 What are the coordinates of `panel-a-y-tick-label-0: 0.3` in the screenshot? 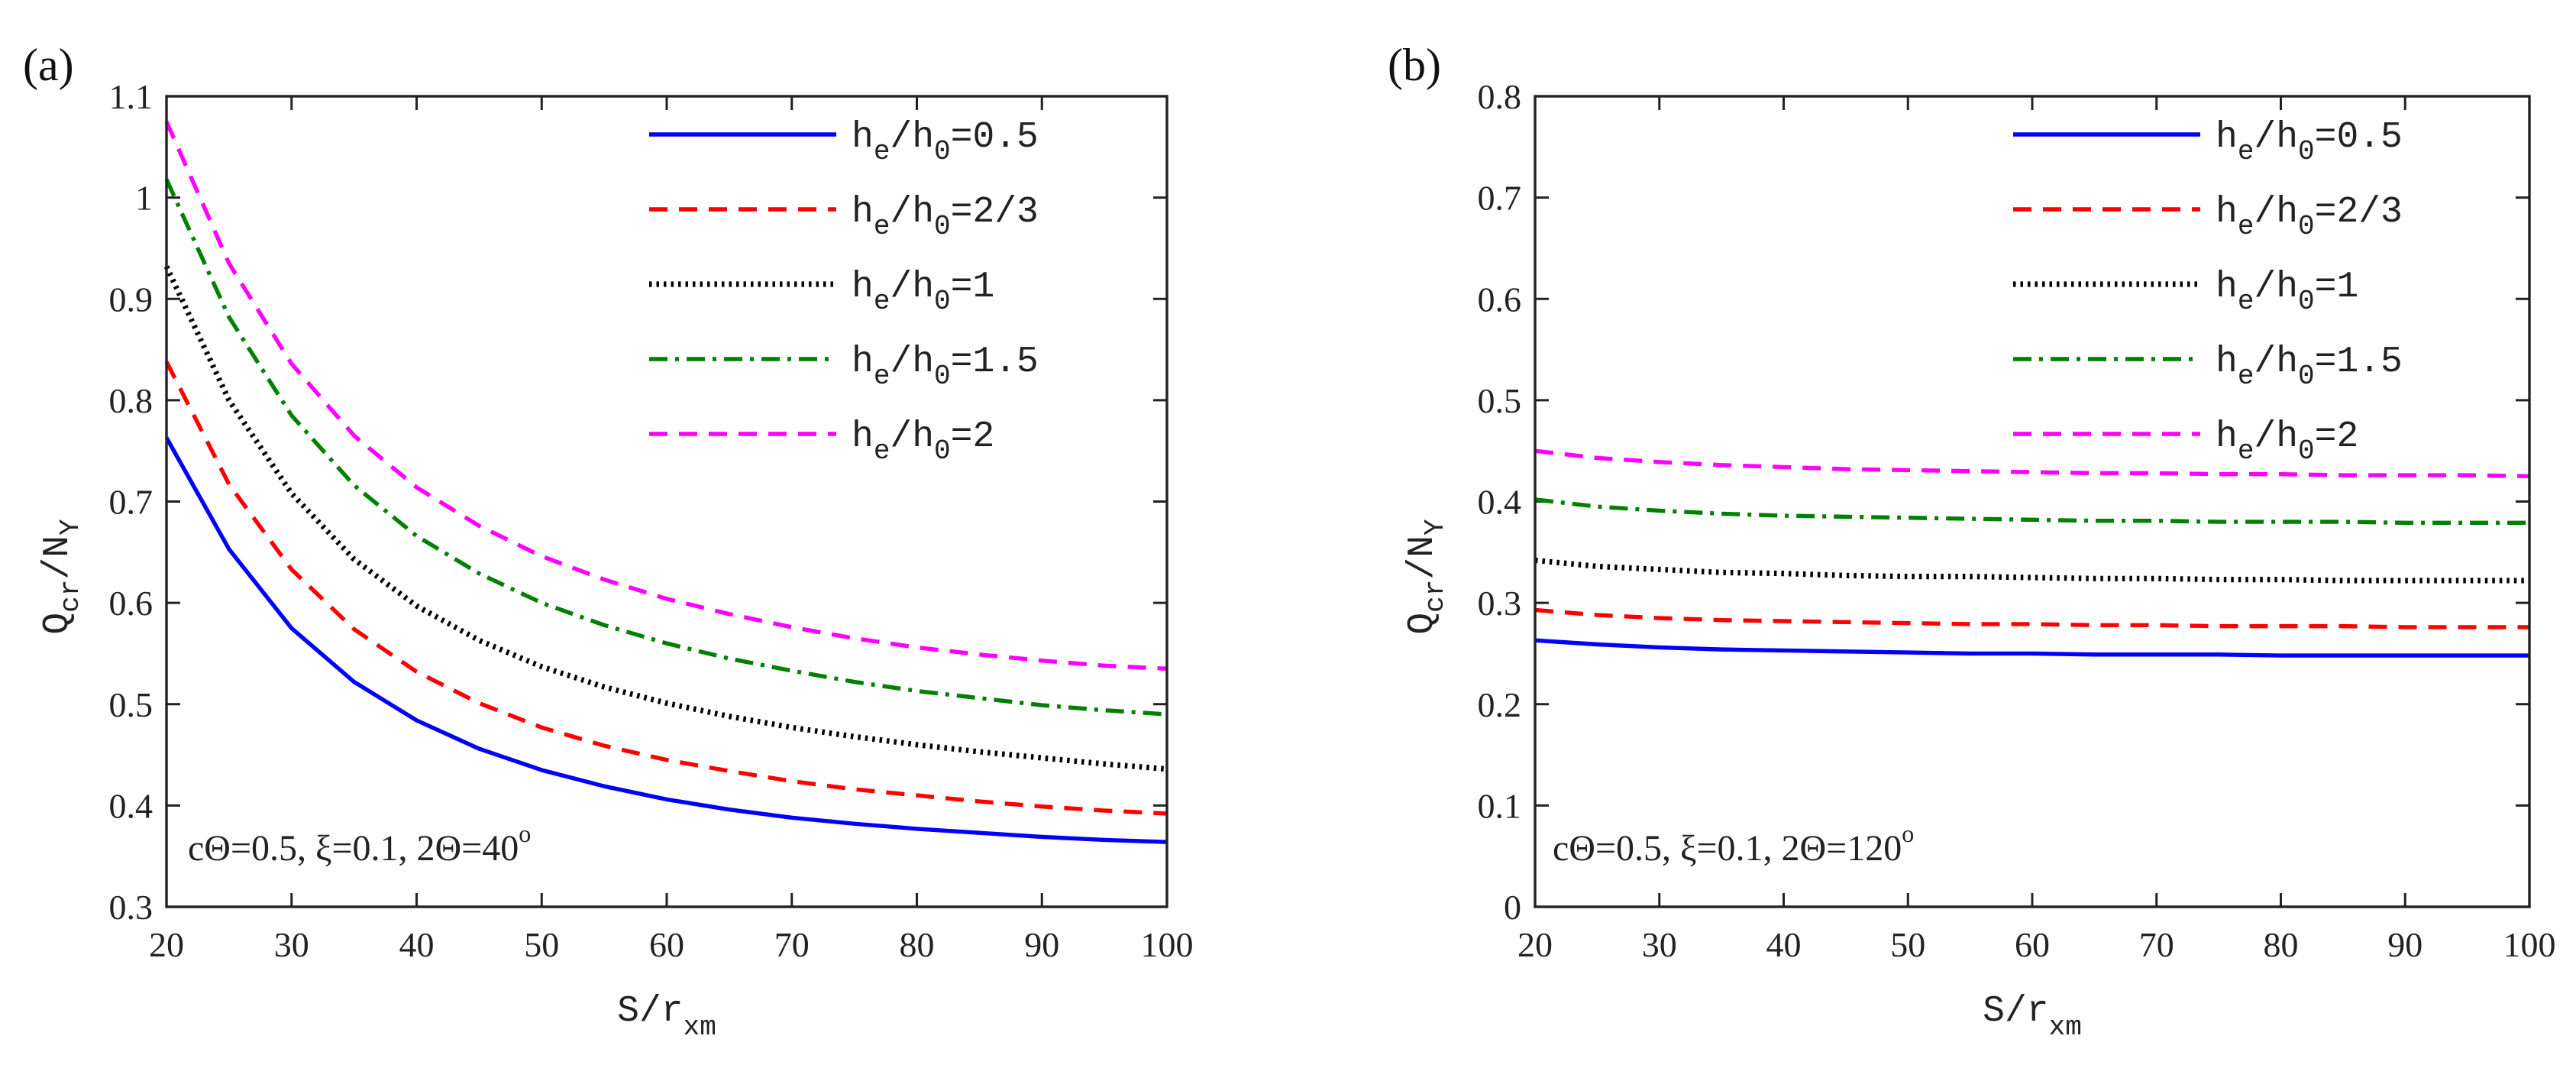 It's located at (131, 908).